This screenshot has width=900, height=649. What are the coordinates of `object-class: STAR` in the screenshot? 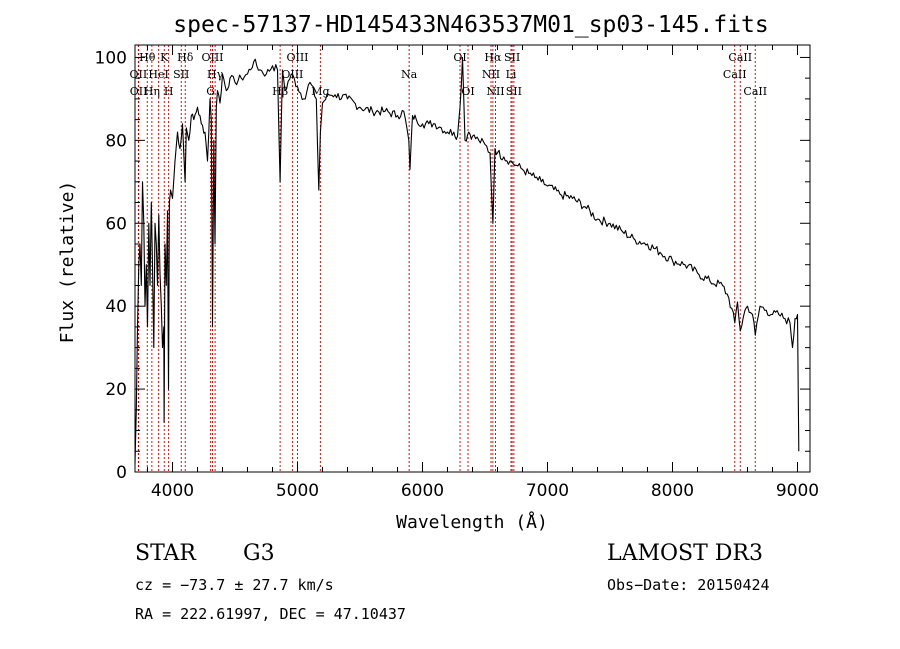 It's located at (166, 553).